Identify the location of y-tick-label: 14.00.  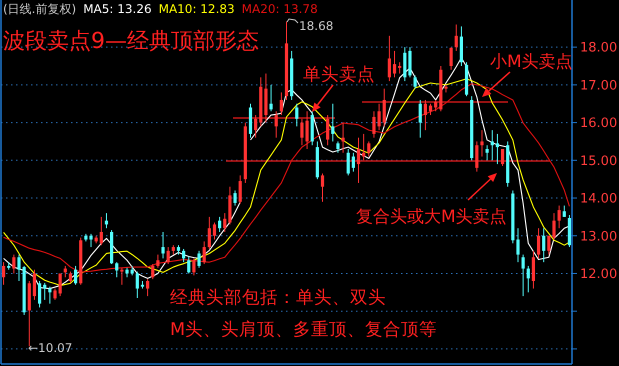
(599, 199).